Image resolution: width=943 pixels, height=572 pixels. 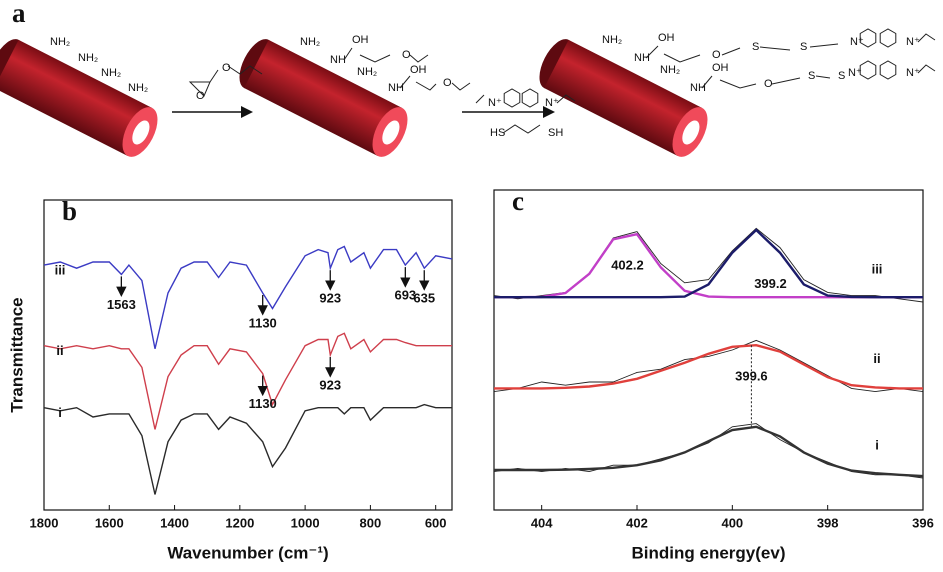 What do you see at coordinates (555, 133) in the screenshot?
I see `chem-label: SH` at bounding box center [555, 133].